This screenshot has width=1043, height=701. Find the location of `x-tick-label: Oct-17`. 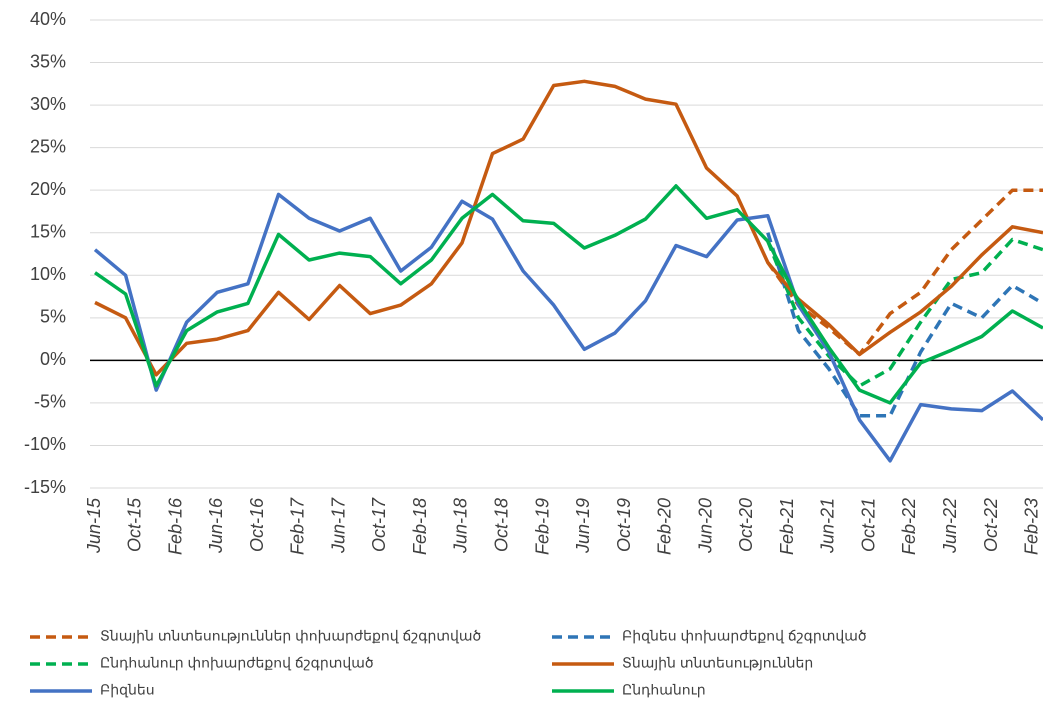

x-tick-label: Oct-17 is located at coordinates (379, 524).